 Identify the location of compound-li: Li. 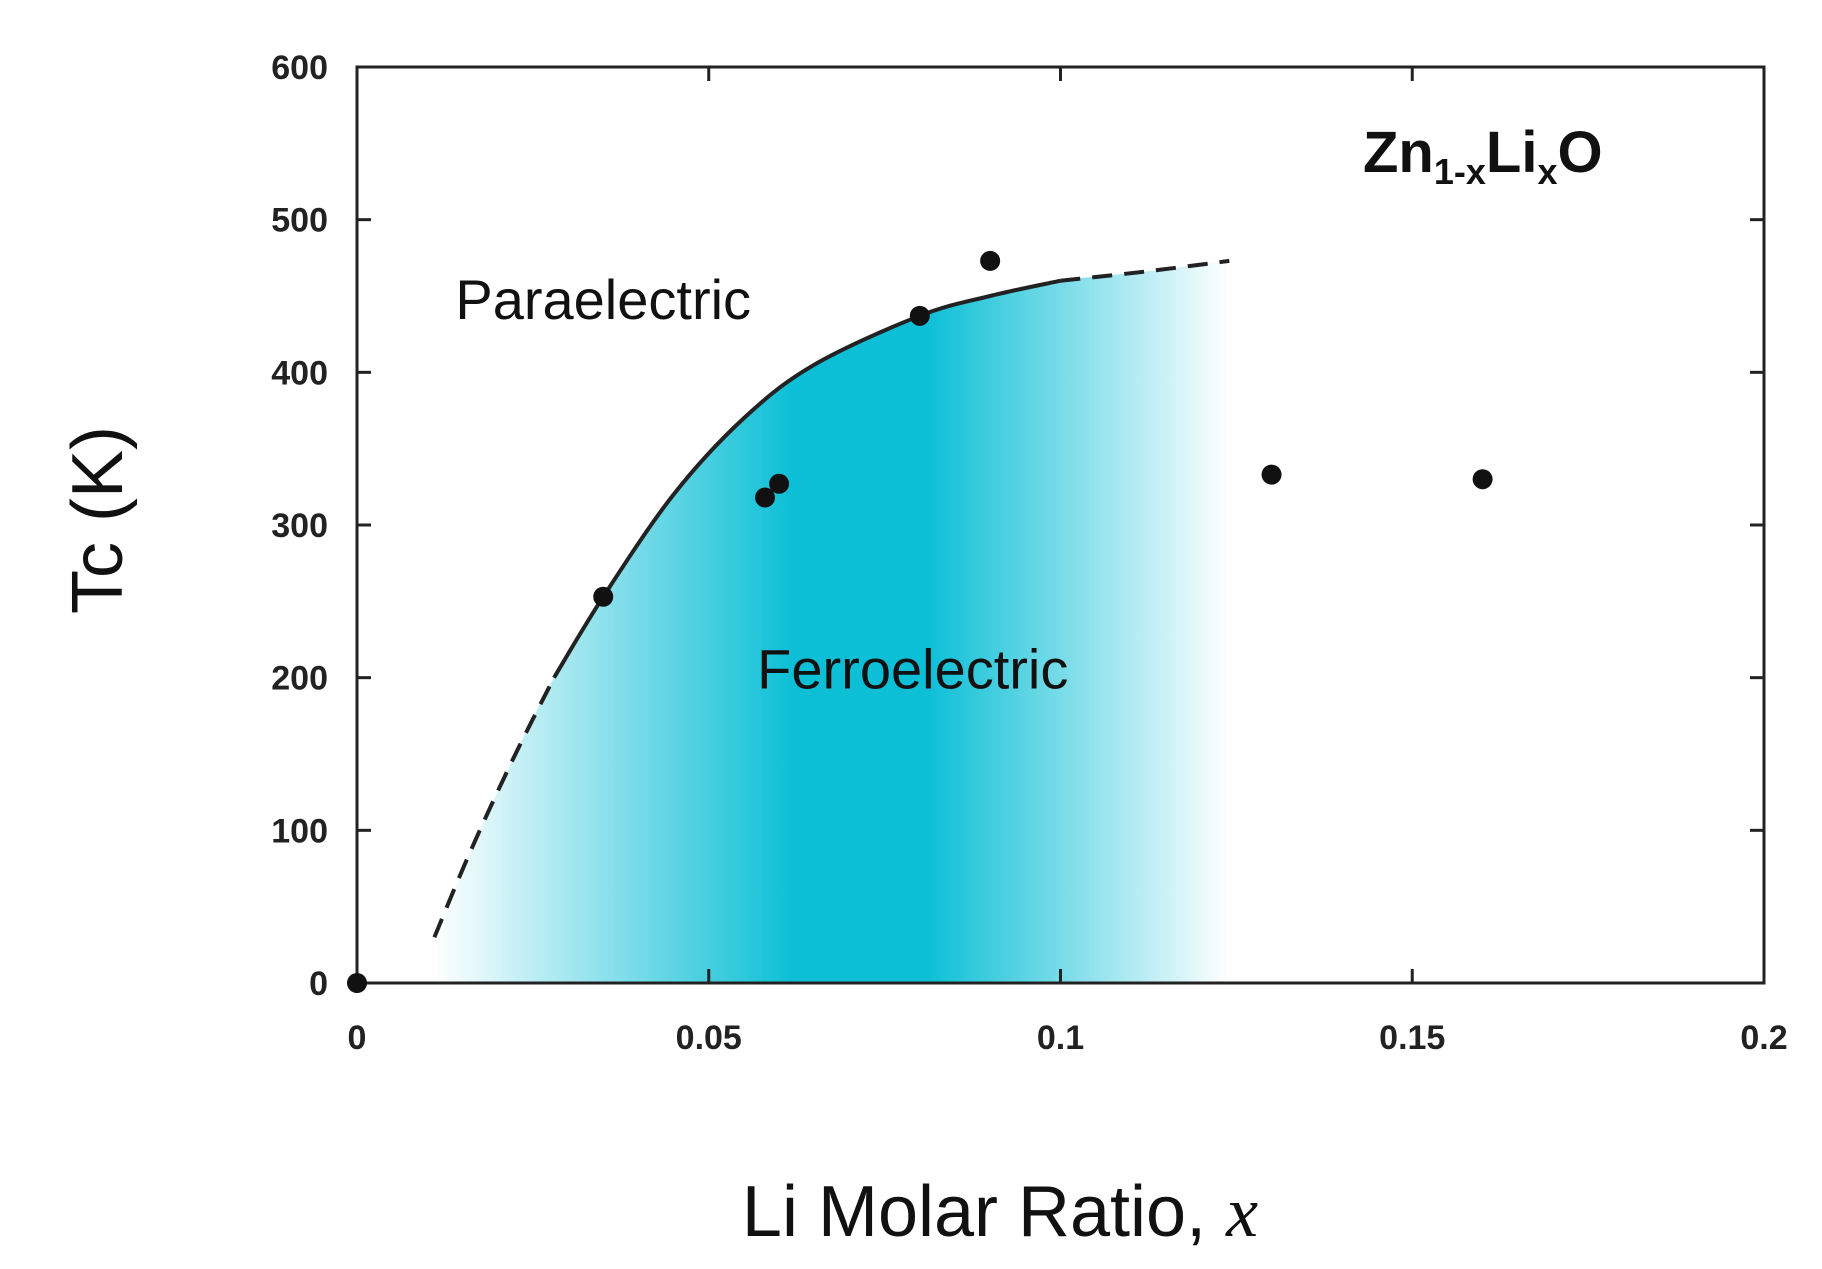
(1512, 152).